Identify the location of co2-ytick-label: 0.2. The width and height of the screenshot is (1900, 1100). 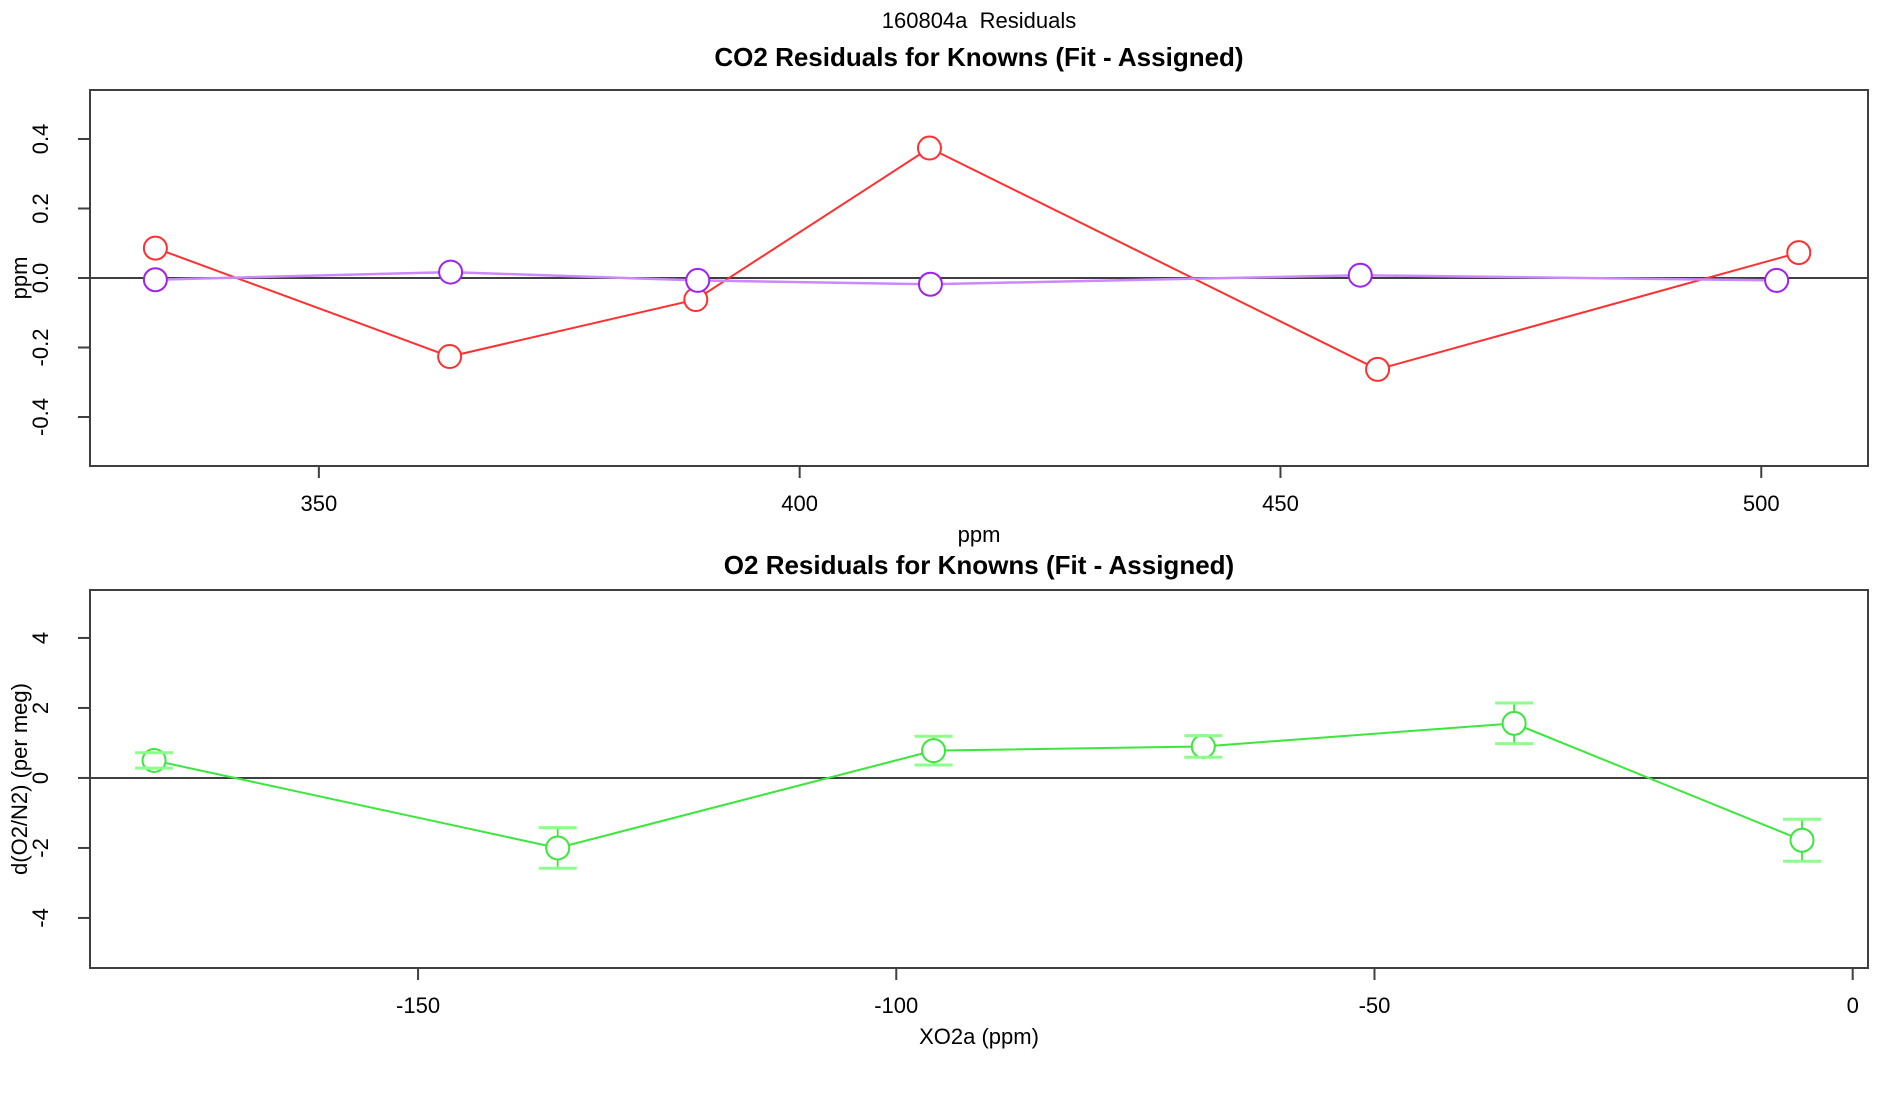
(40, 208).